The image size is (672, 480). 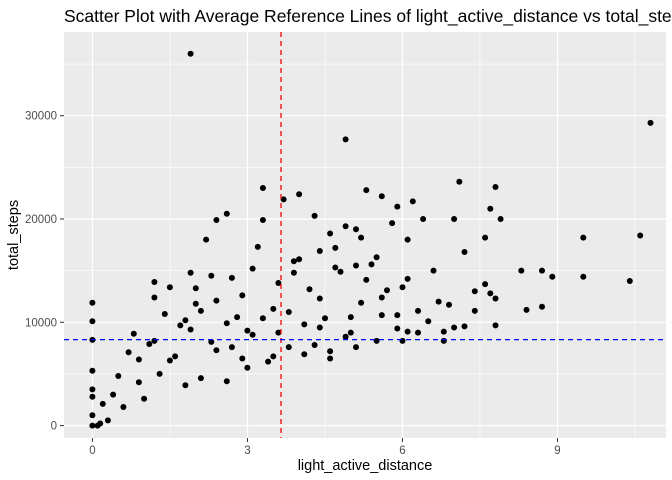 I want to click on x-tick-label: 6, so click(x=402, y=451).